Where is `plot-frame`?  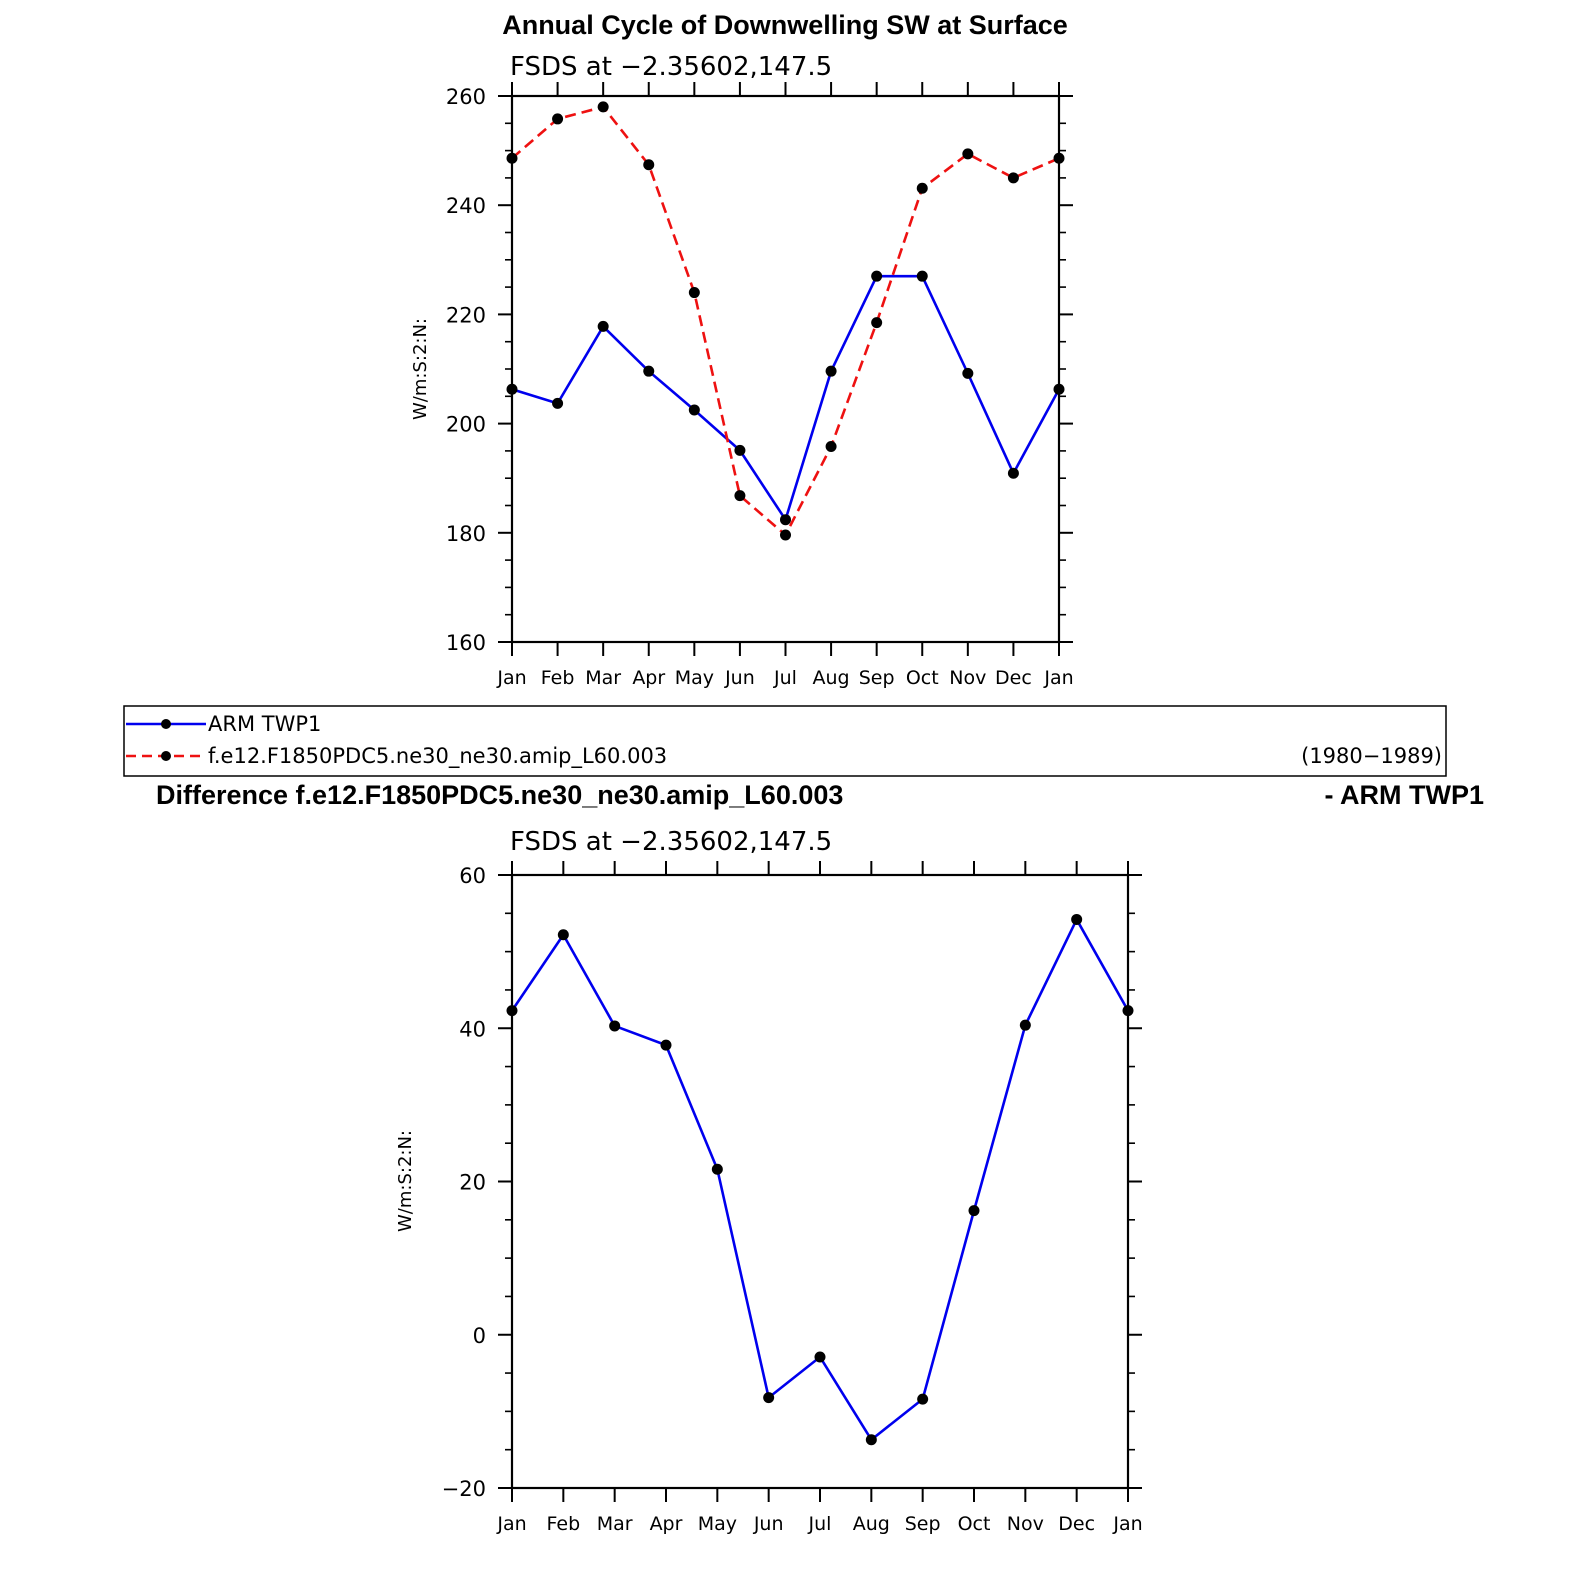 plot-frame is located at coordinates (785, 369).